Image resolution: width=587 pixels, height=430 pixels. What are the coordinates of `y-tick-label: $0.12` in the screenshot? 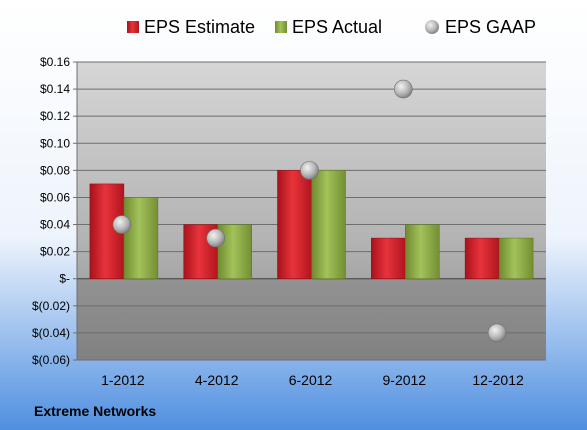 It's located at (55, 116).